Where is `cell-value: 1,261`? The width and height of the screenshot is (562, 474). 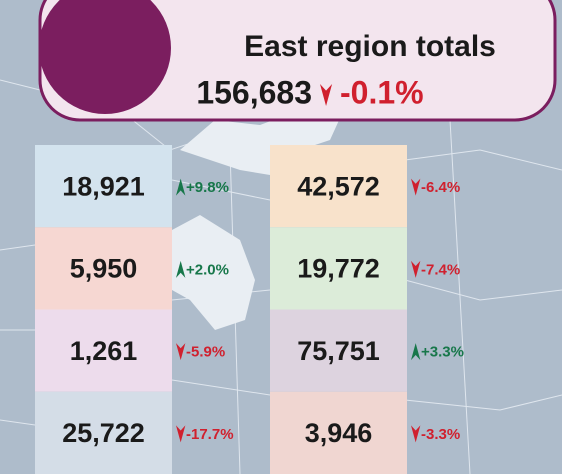 cell-value: 1,261 is located at coordinates (104, 351).